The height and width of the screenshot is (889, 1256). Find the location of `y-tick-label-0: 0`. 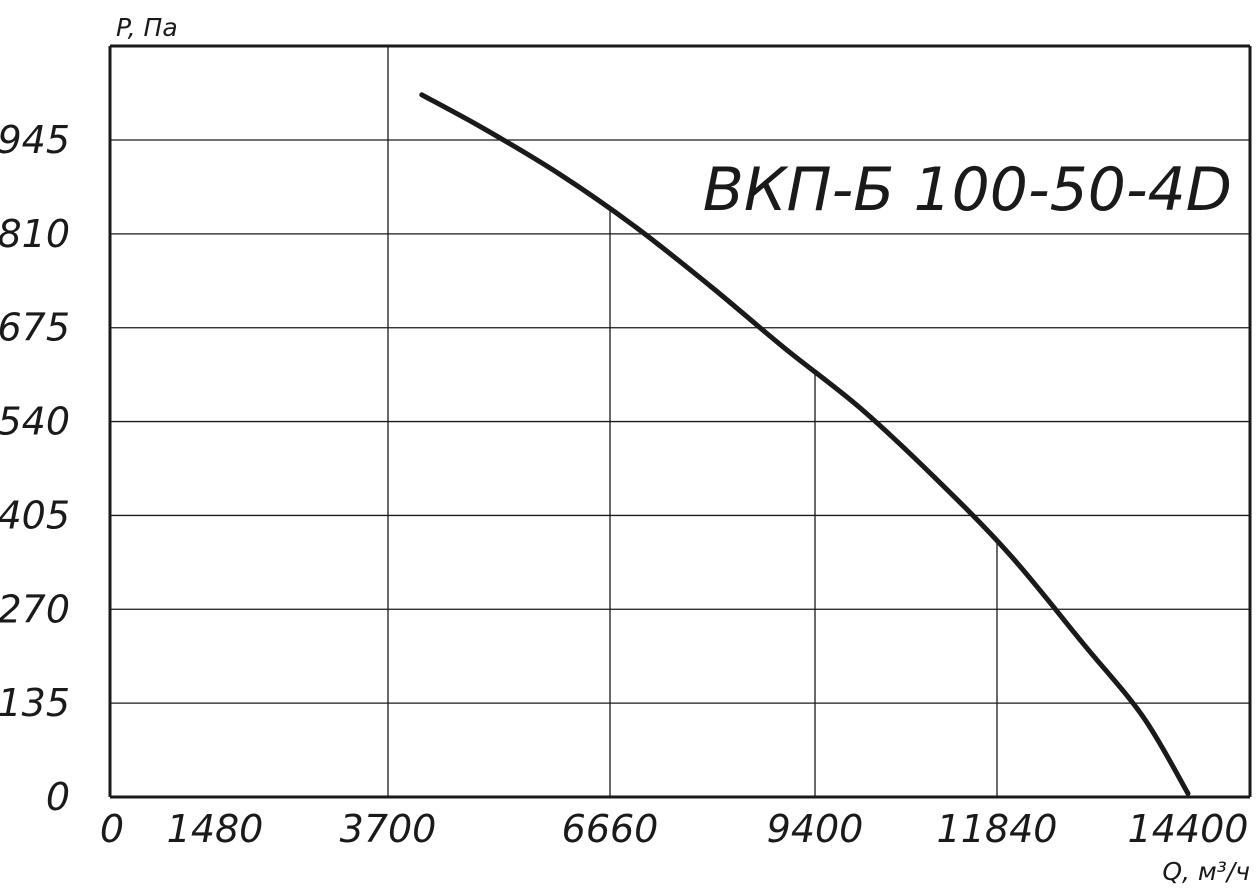

y-tick-label-0: 0 is located at coordinates (58, 797).